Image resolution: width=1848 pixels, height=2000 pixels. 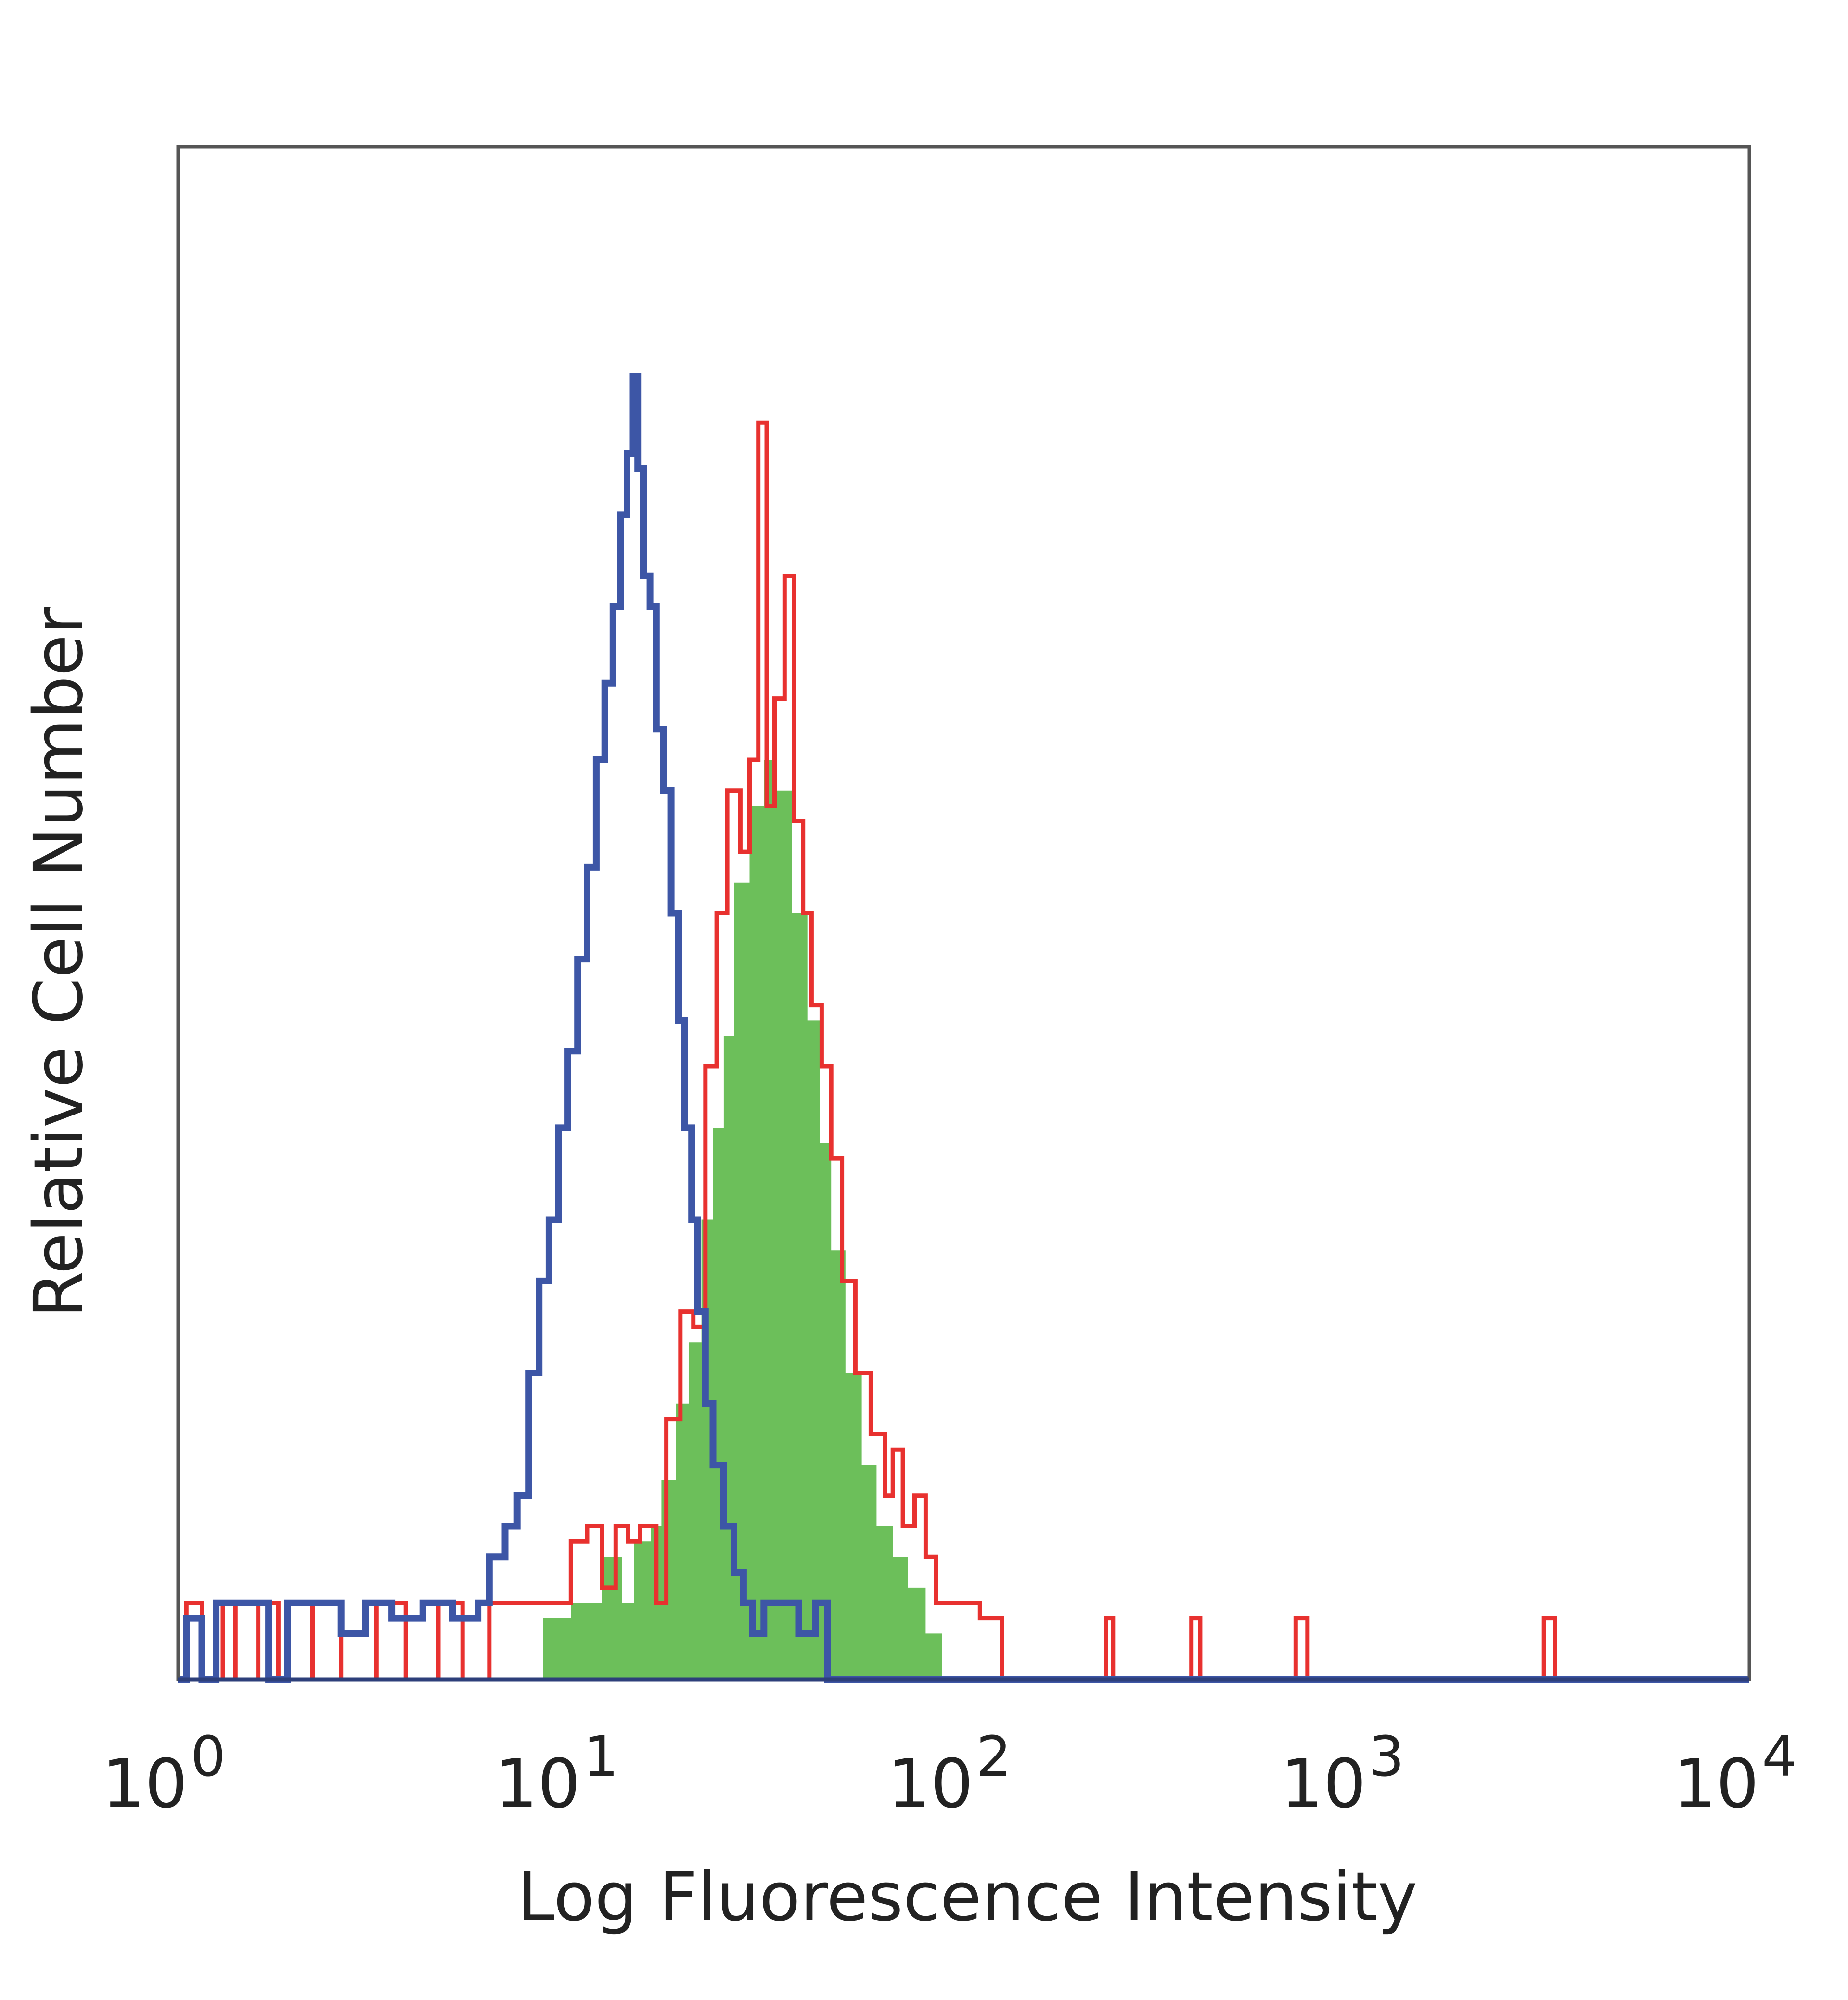 What do you see at coordinates (59, 962) in the screenshot?
I see `y-axis-label: Relative Cell Number` at bounding box center [59, 962].